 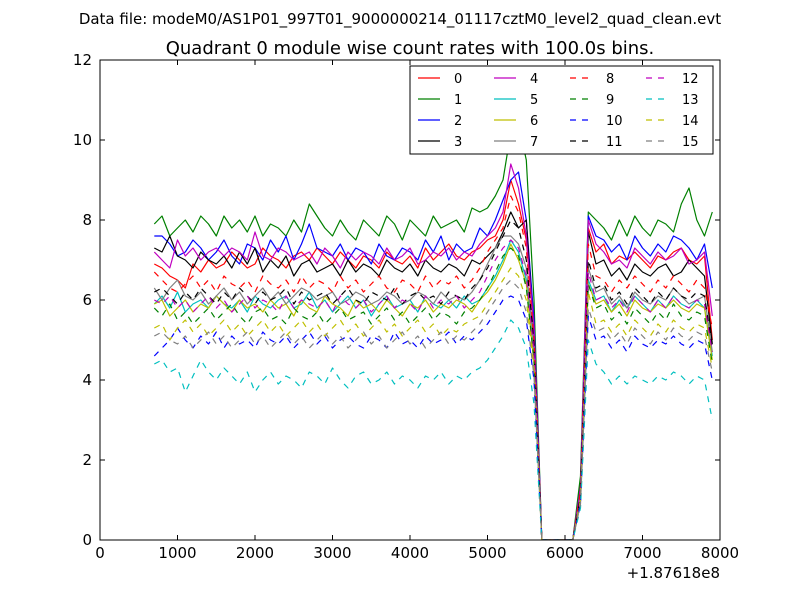 What do you see at coordinates (82, 140) in the screenshot?
I see `y-tick-label: 10` at bounding box center [82, 140].